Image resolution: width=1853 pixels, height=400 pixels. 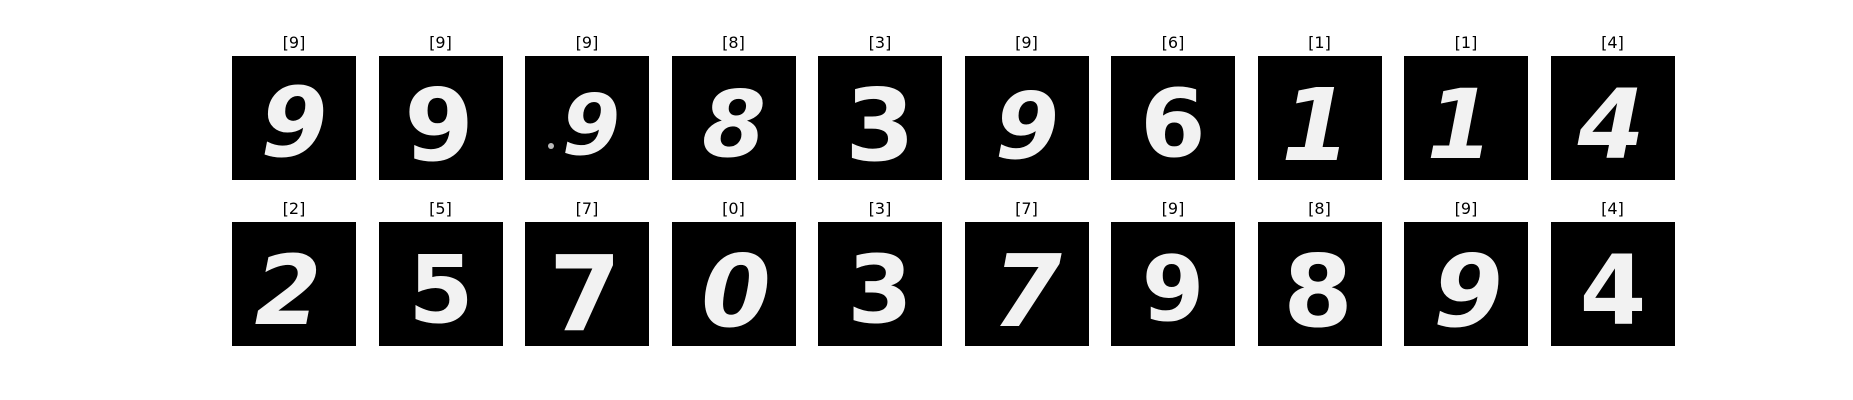 I want to click on sample-cell: [0] 0, so click(x=733, y=271).